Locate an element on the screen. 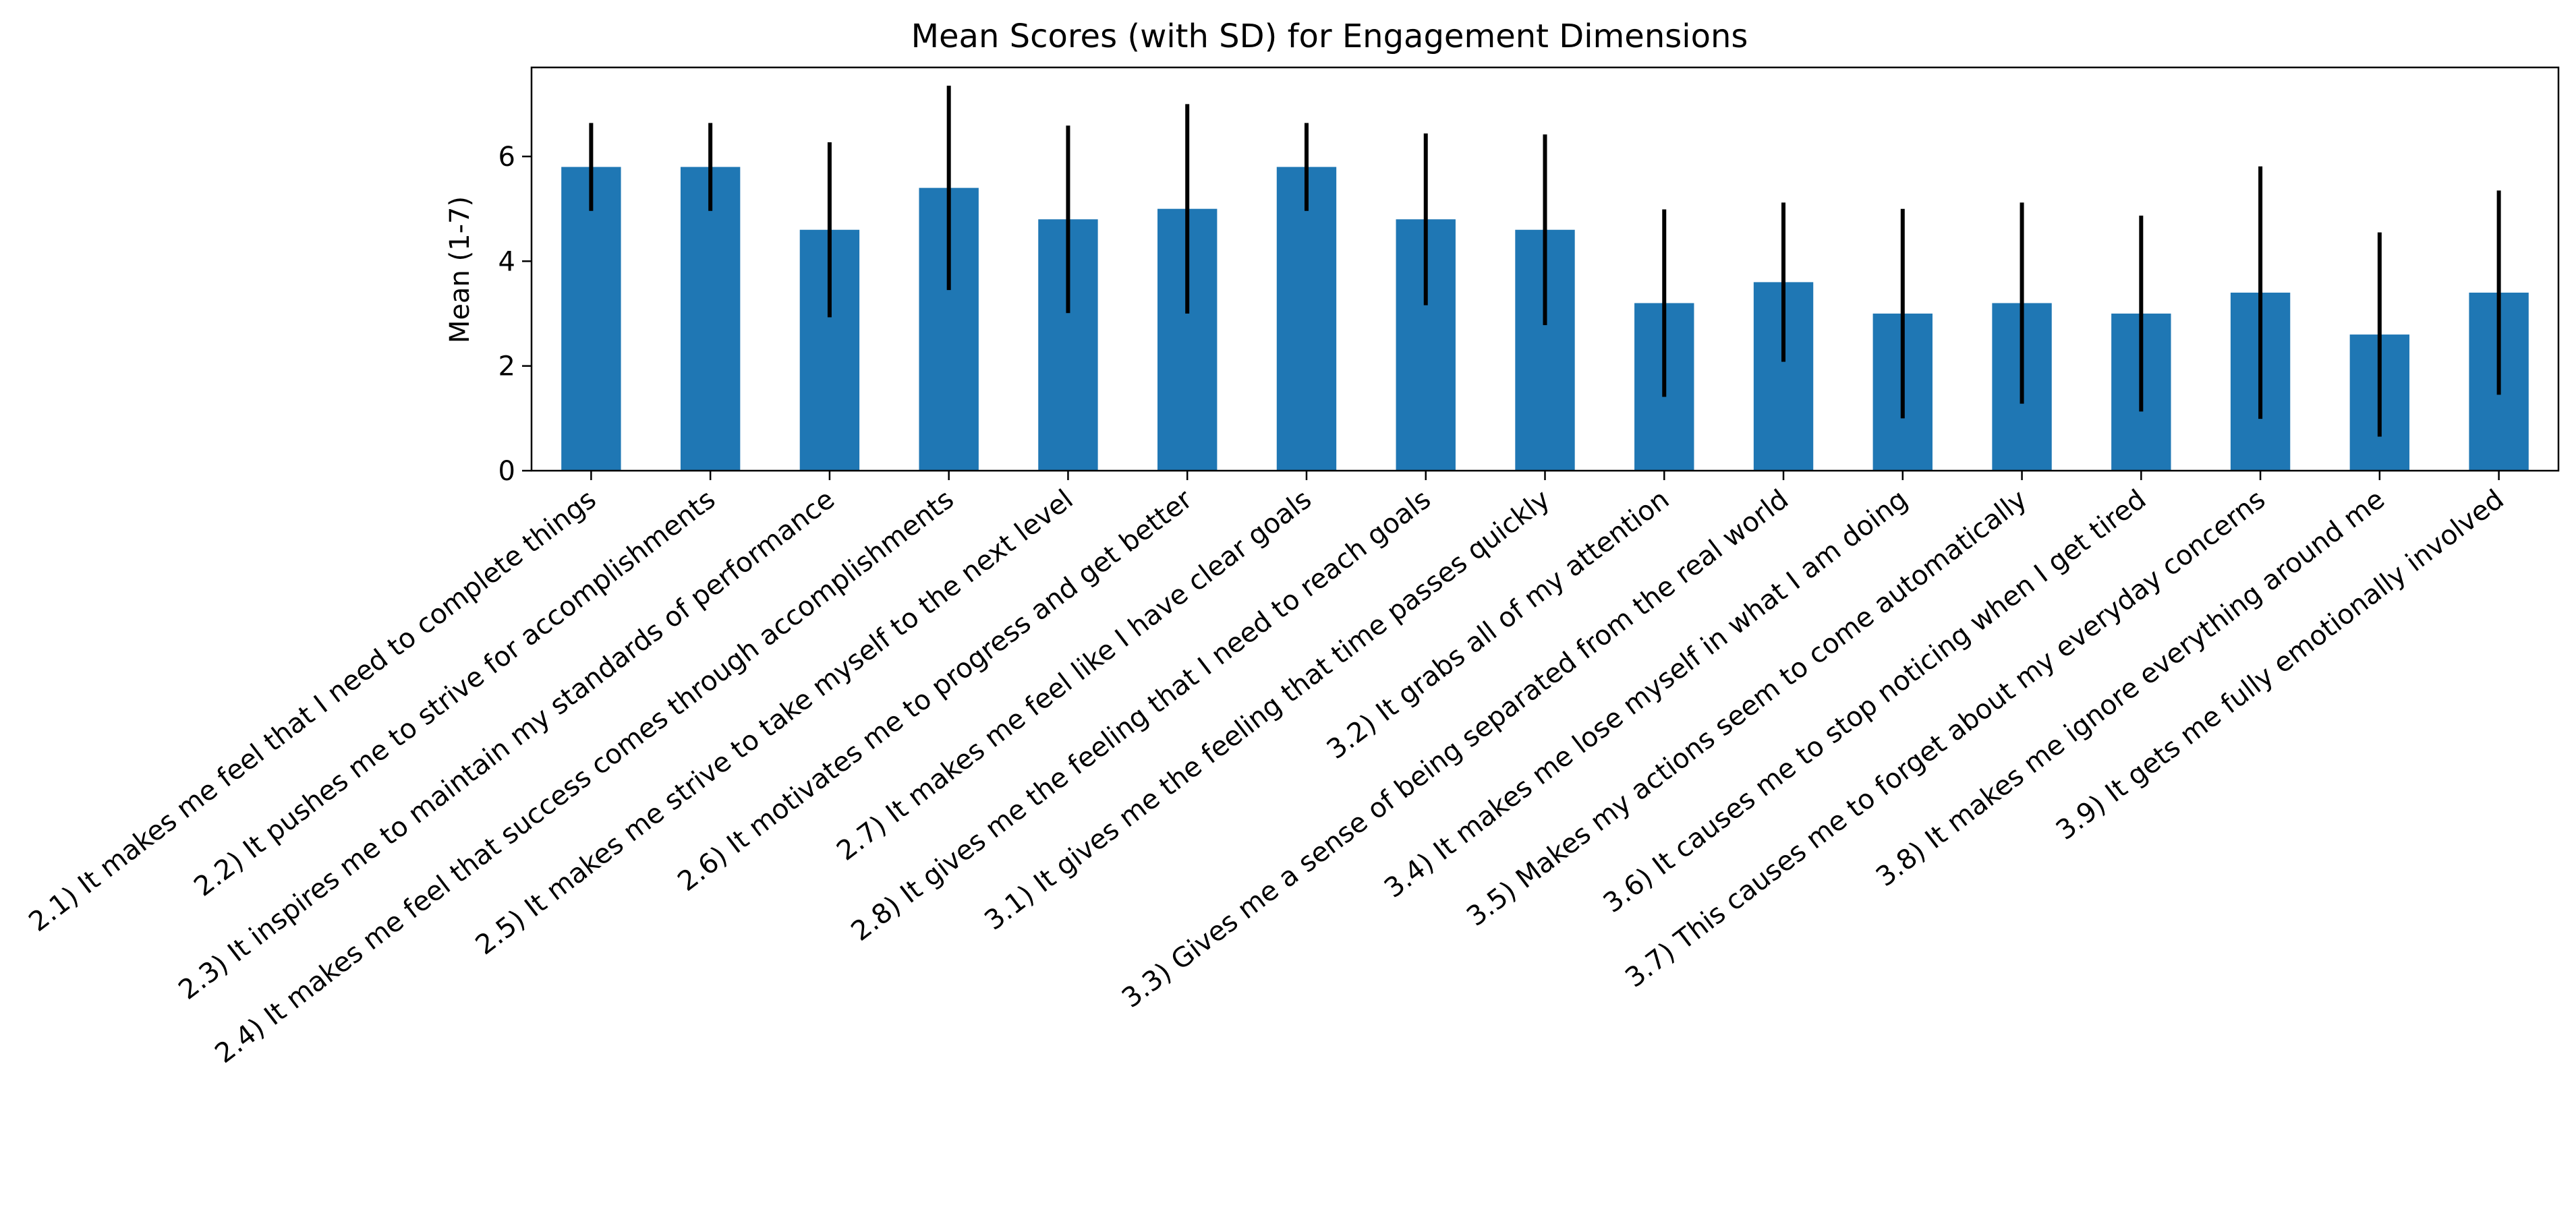 The height and width of the screenshot is (1230, 2576). y-axis-label: Mean (1-7) is located at coordinates (460, 269).